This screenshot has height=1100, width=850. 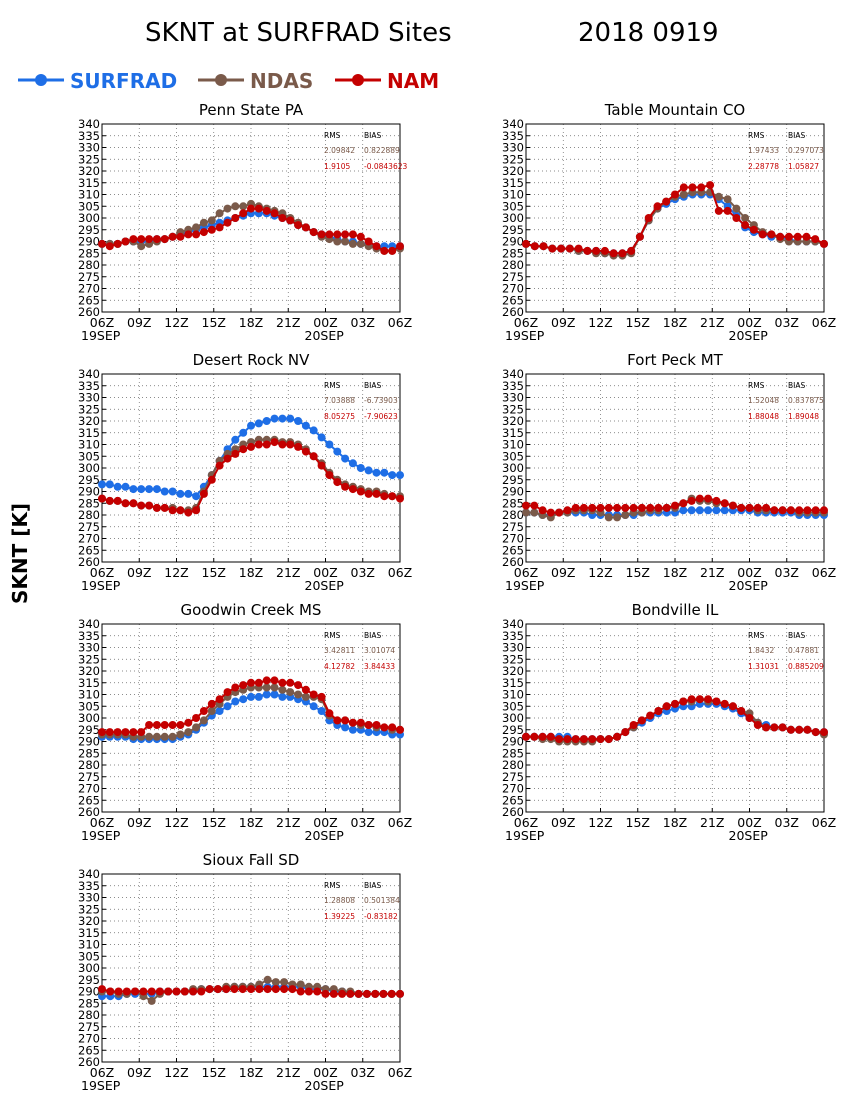 I want to click on x-tick-label: 03Z, so click(x=363, y=822).